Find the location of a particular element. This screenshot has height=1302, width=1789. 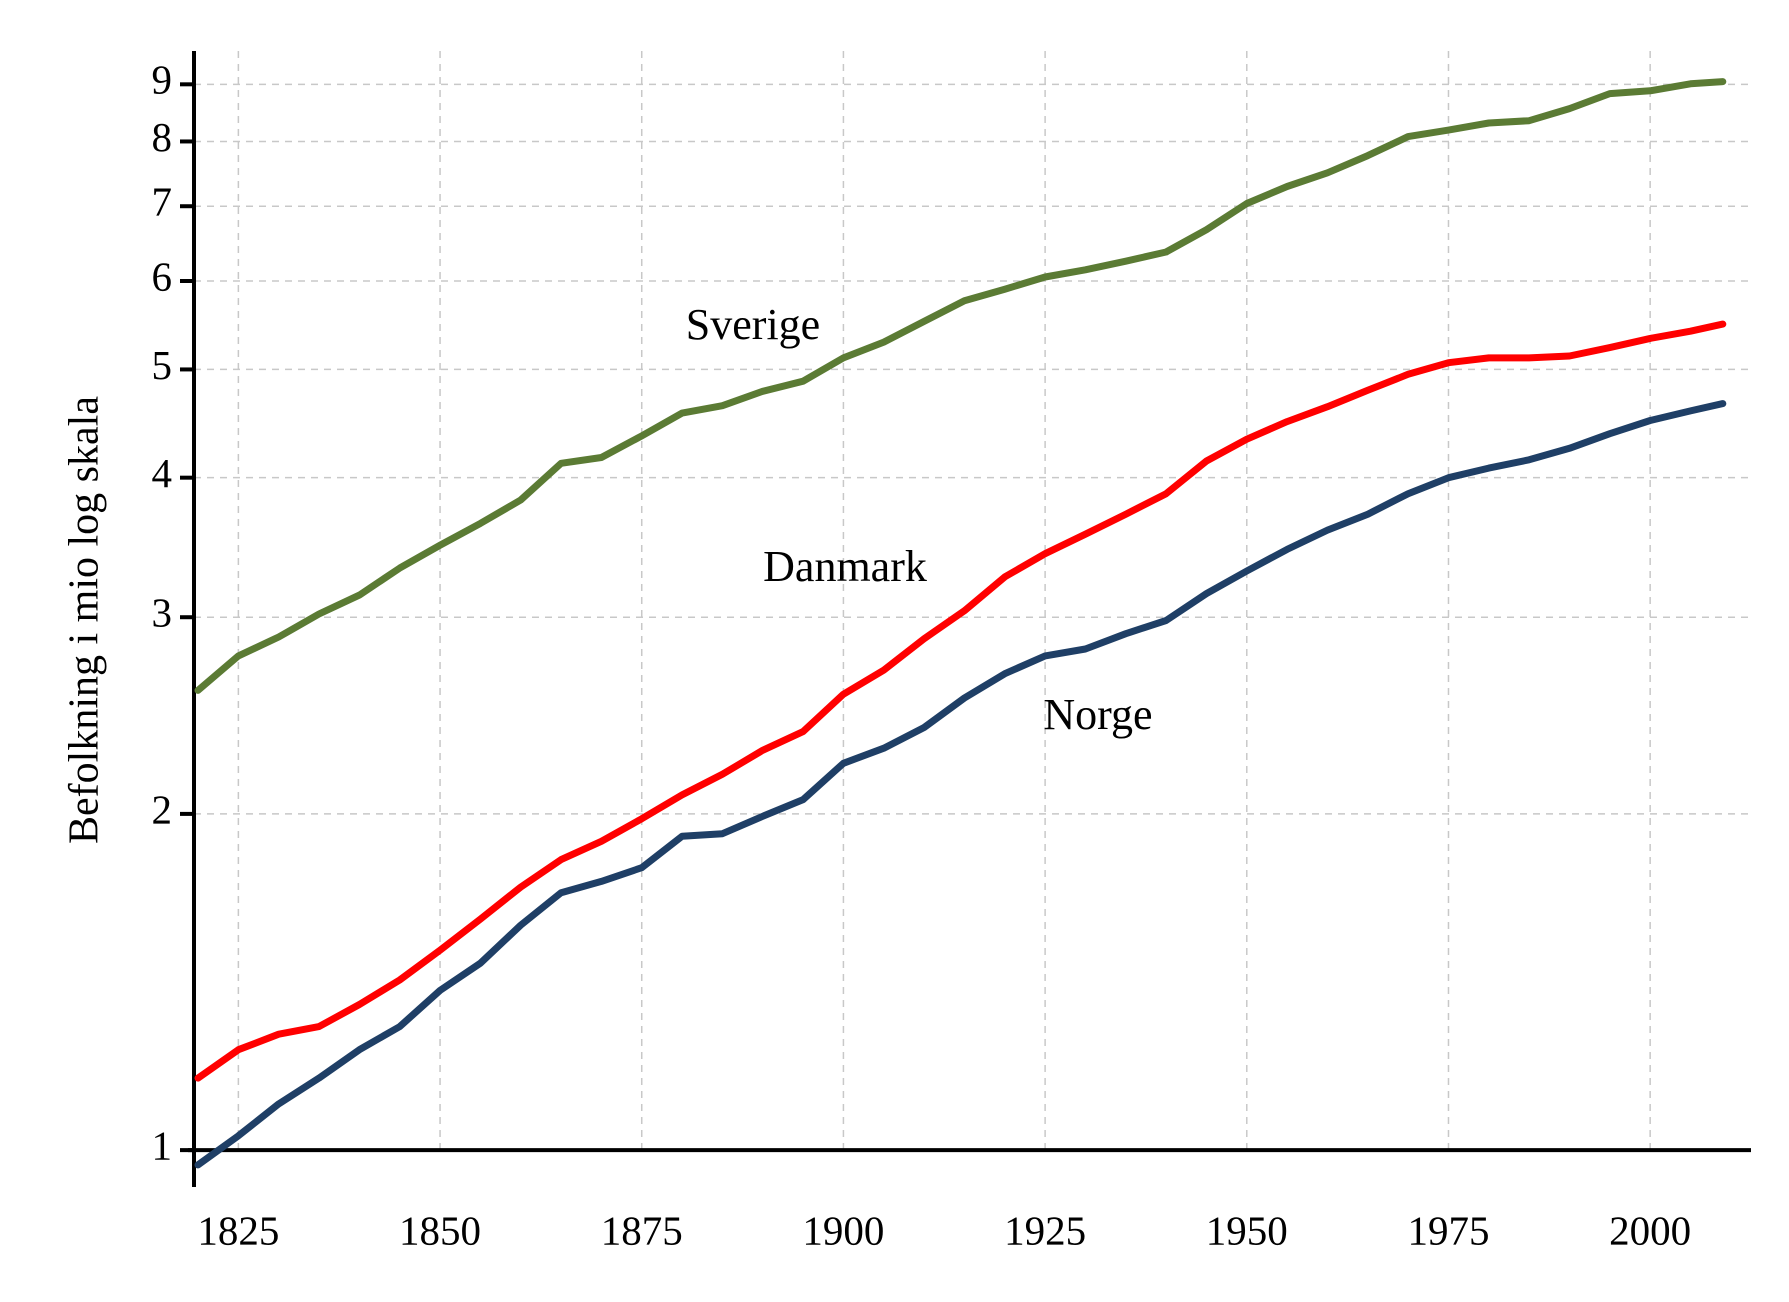

y-tick-label: 7 is located at coordinates (162, 202).